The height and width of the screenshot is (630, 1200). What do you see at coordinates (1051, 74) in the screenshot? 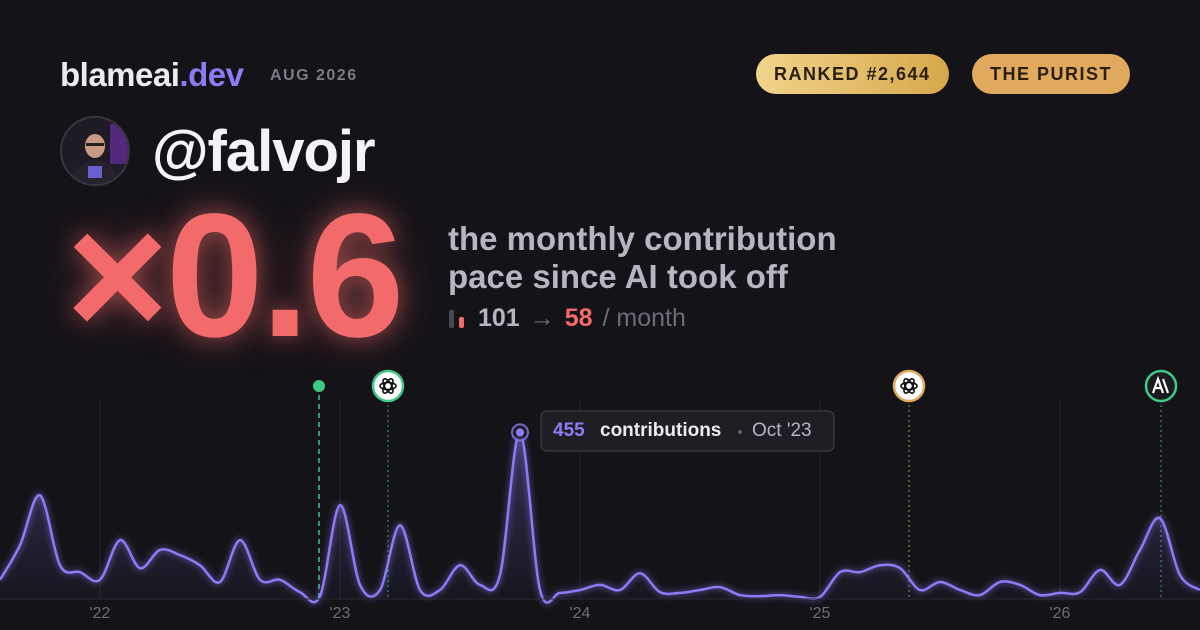
I see `persona-badge: THE PURIST` at bounding box center [1051, 74].